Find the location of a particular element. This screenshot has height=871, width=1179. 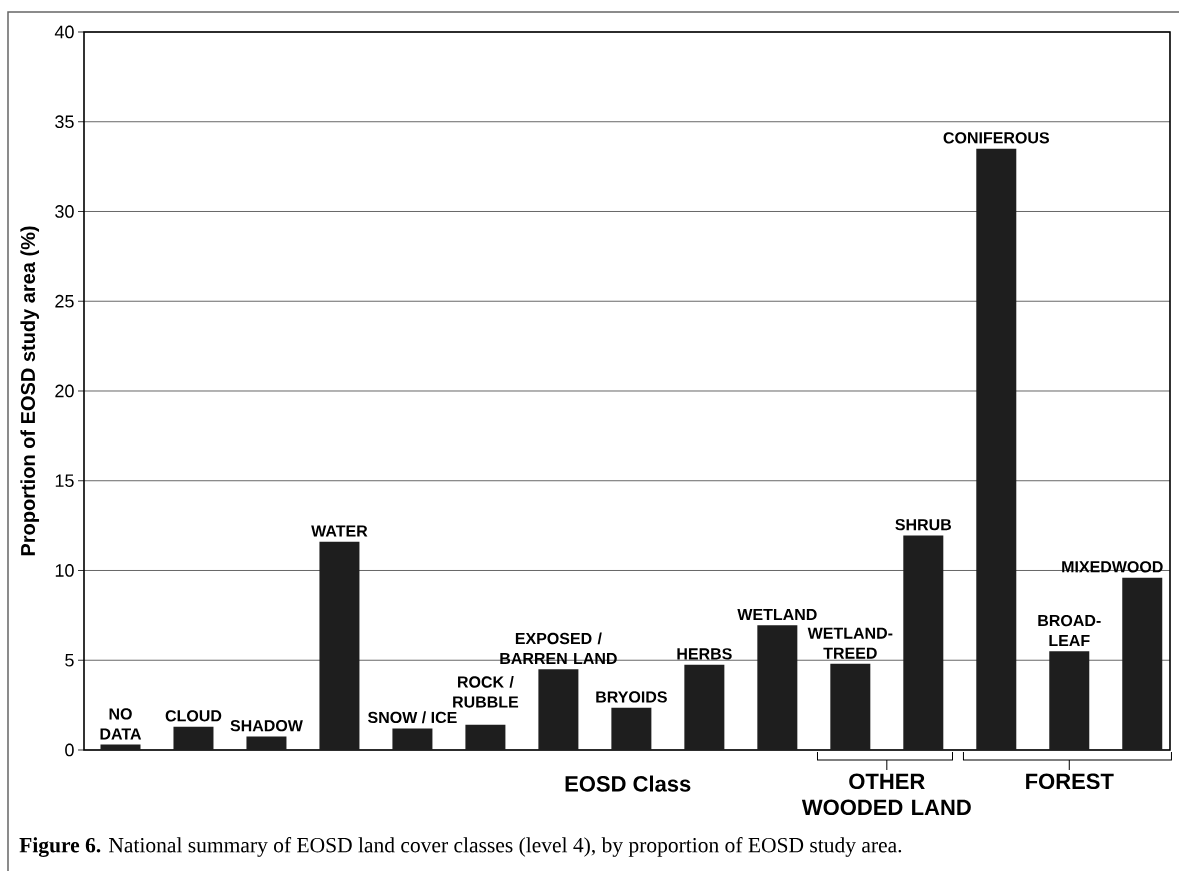

x-tick-label: NO DATA is located at coordinates (121, 724).